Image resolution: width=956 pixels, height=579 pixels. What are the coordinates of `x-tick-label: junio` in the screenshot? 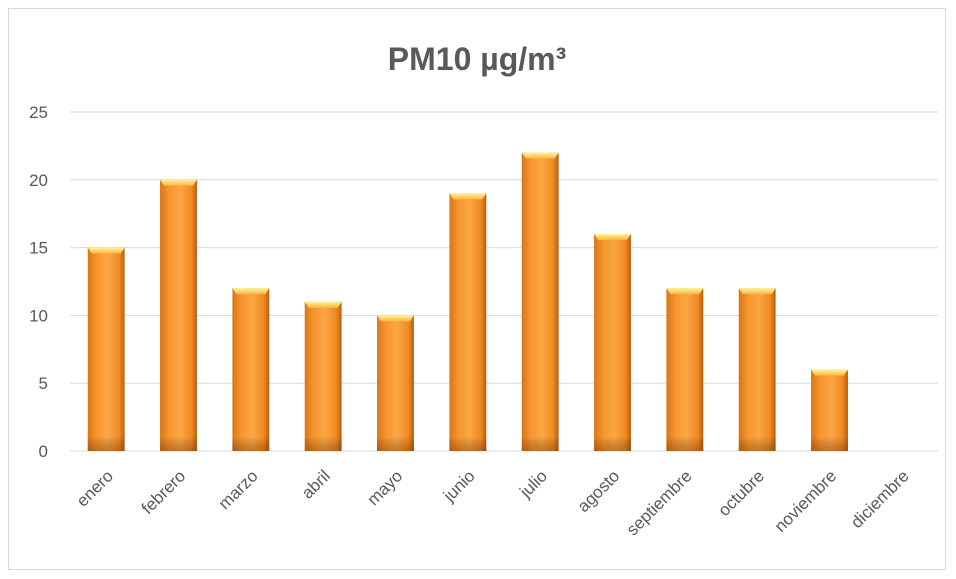 It's located at (459, 486).